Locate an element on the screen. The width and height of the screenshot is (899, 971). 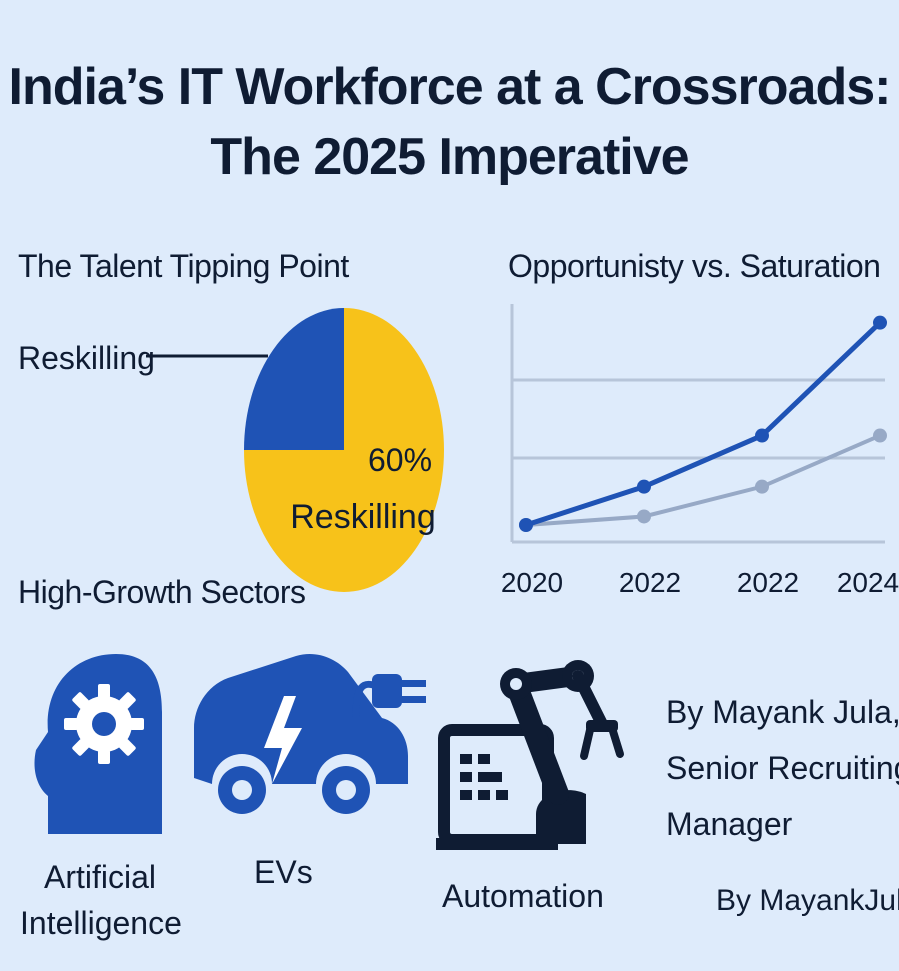
line-section-heading: Opportunisty vs. Saturation is located at coordinates (694, 266).